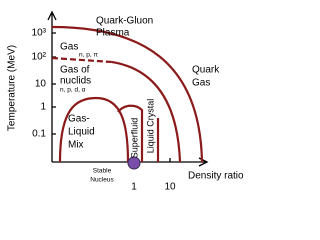 The image size is (320, 240). What do you see at coordinates (79, 119) in the screenshot?
I see `region-label: Gas-` at bounding box center [79, 119].